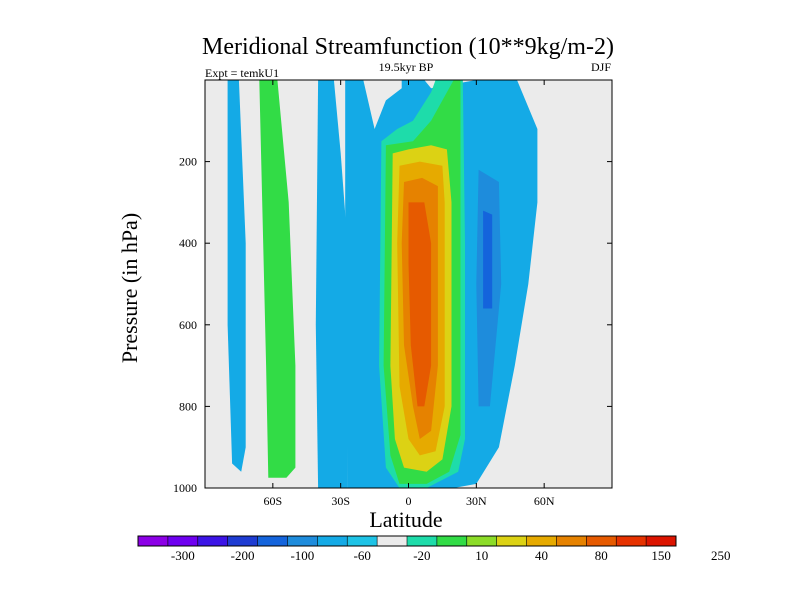 This screenshot has height=600, width=800. What do you see at coordinates (188, 325) in the screenshot?
I see `y-tick-label: 600` at bounding box center [188, 325].